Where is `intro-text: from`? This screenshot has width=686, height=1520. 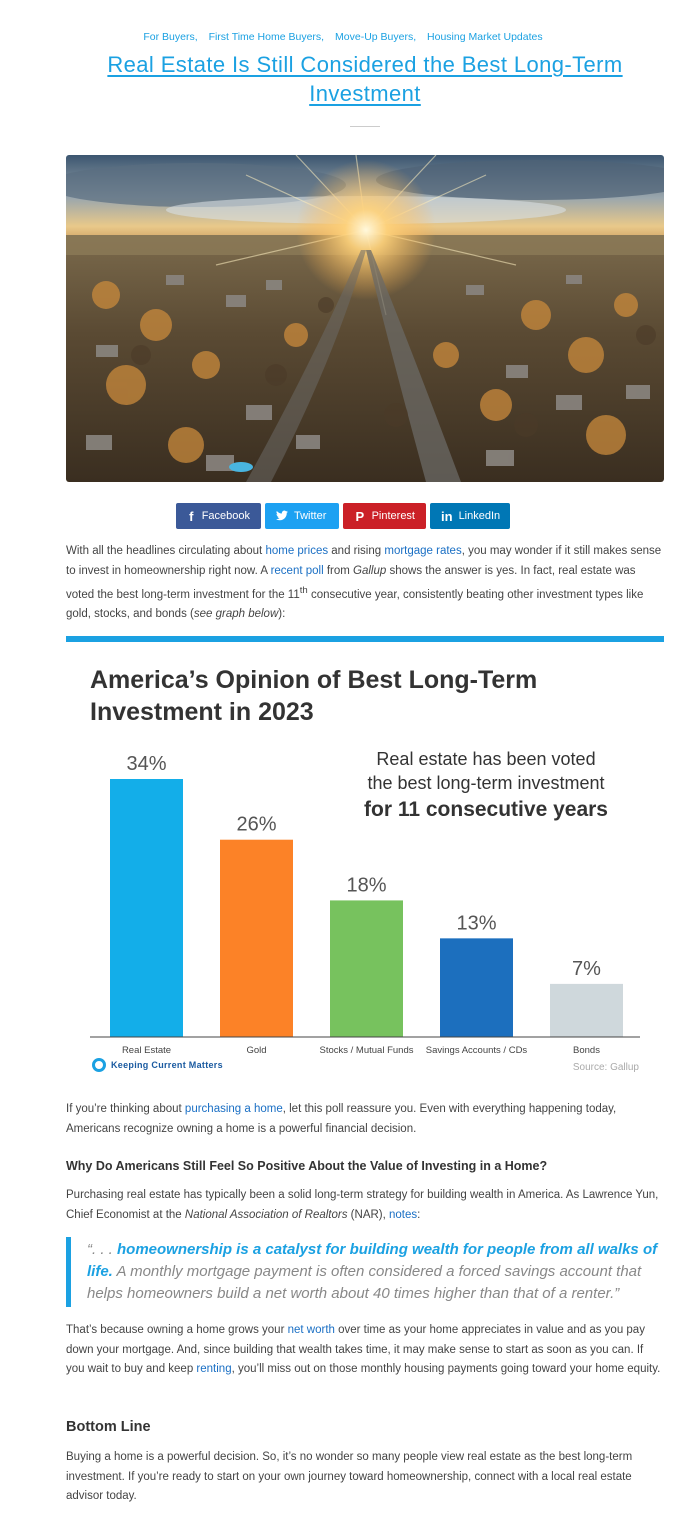
intro-text: from is located at coordinates (338, 570).